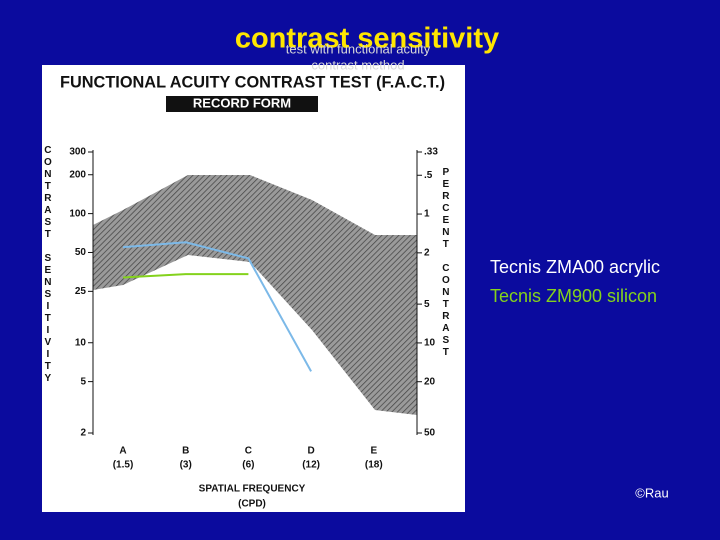 The image size is (720, 540). What do you see at coordinates (430, 343) in the screenshot?
I see `y2-tick-label: 10` at bounding box center [430, 343].